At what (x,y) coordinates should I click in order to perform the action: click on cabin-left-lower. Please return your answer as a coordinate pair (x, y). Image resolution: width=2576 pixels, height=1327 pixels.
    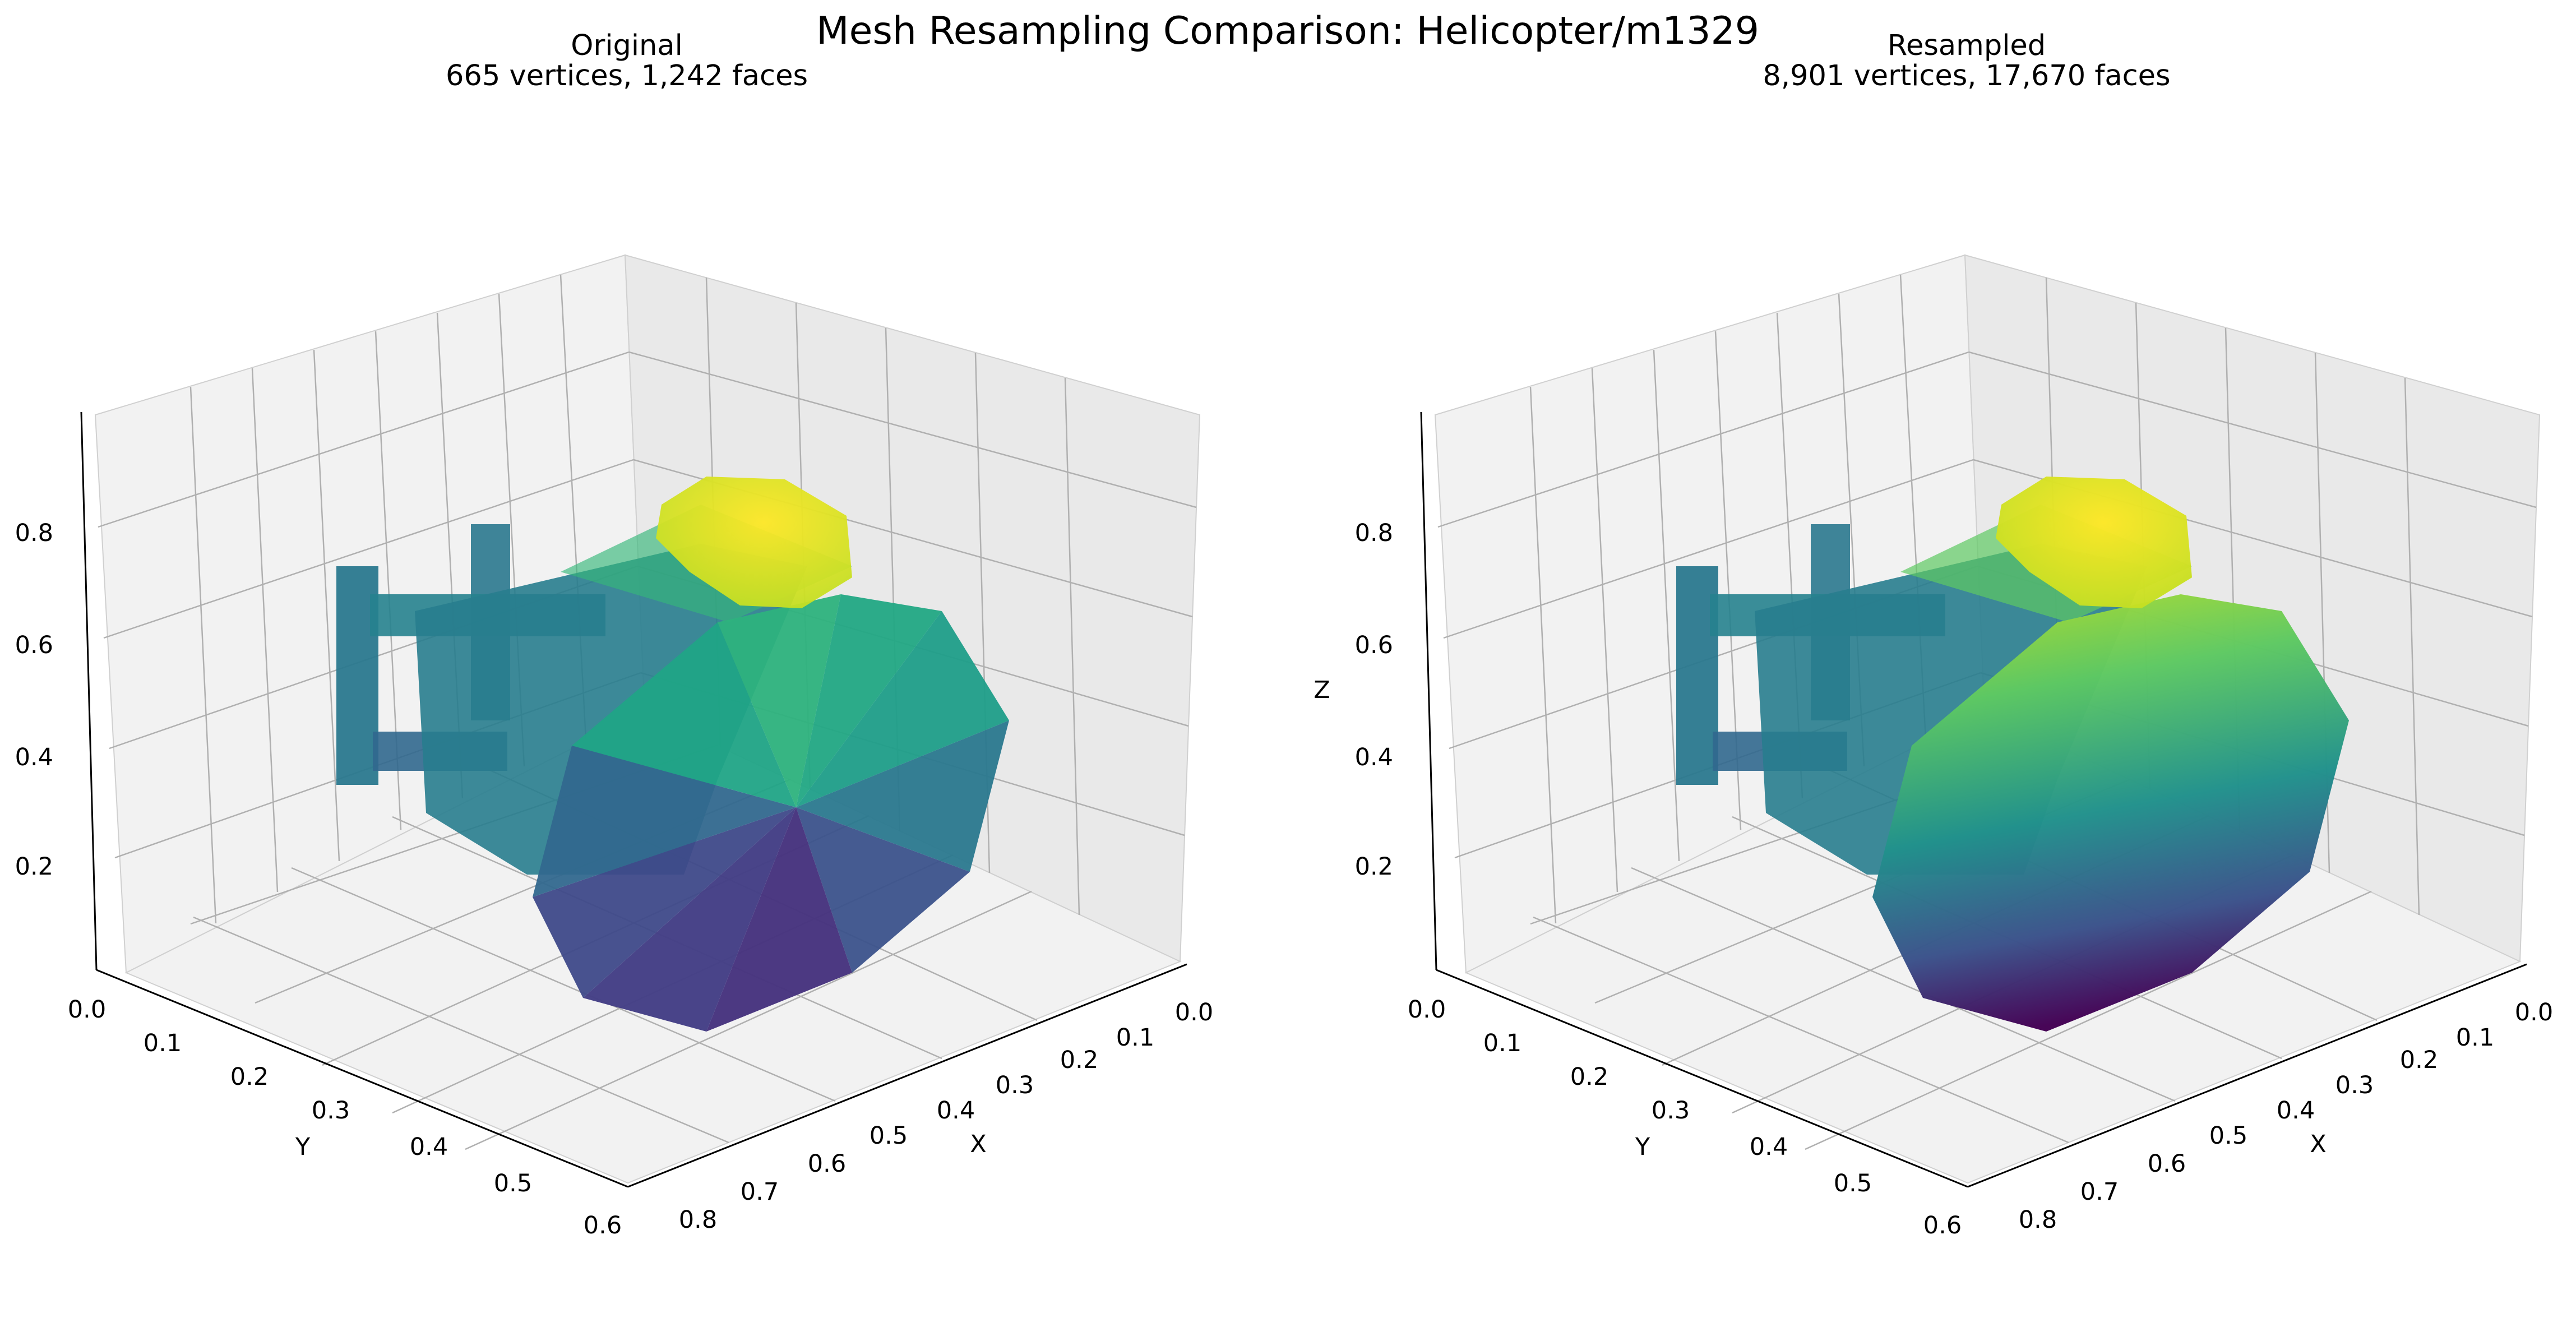
    Looking at the image, I should click on (665, 903).